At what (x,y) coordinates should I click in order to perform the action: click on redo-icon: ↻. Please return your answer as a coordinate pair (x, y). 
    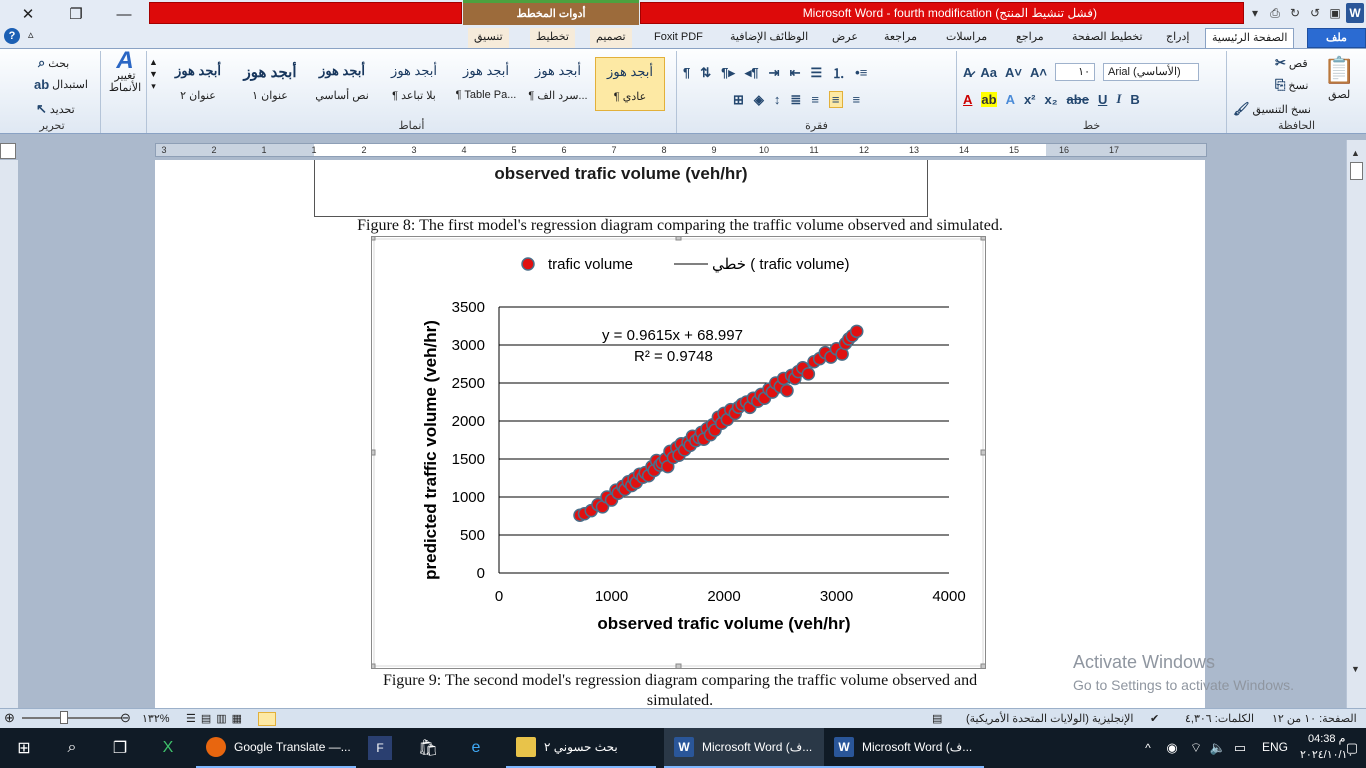
    Looking at the image, I should click on (1295, 13).